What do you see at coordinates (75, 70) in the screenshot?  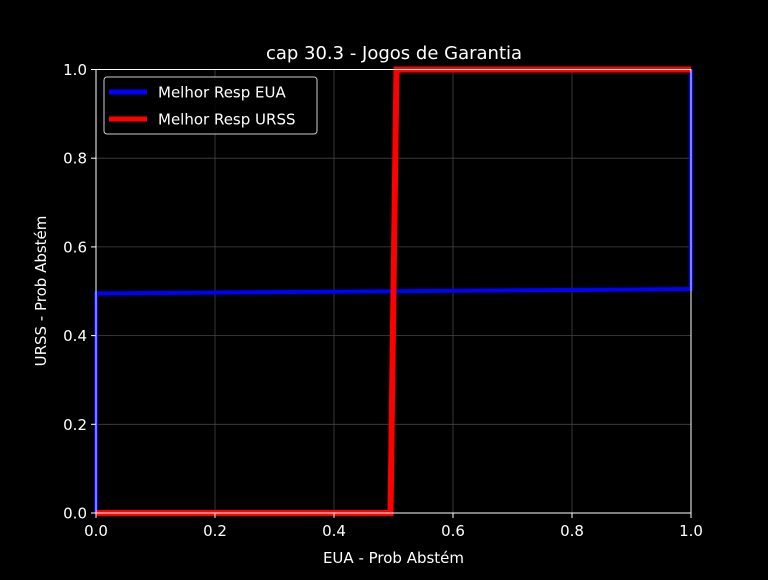 I see `y-tick-label: 1.0` at bounding box center [75, 70].